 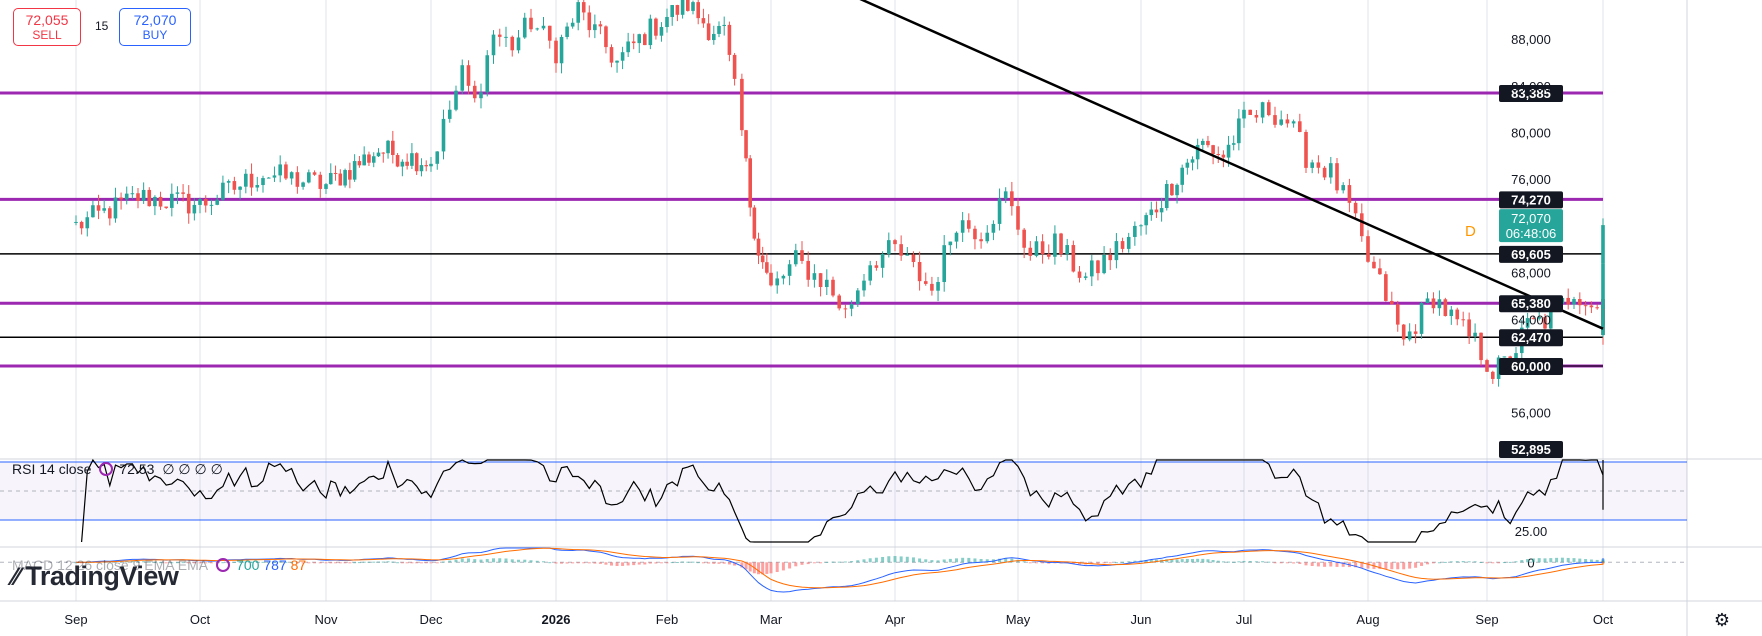 I want to click on price-label-69,605: 69,605, so click(x=1531, y=254).